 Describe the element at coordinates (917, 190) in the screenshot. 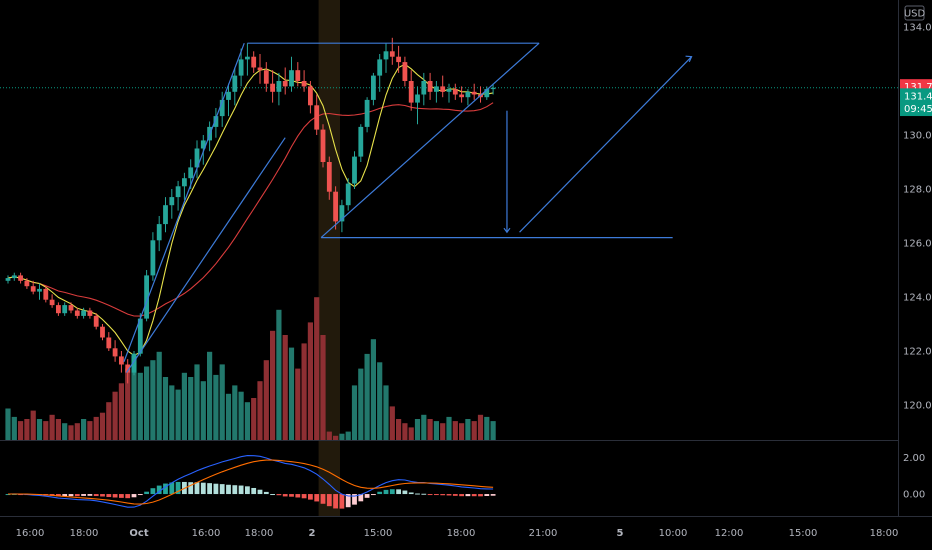

I see `price-tick-label: 128.00` at that location.